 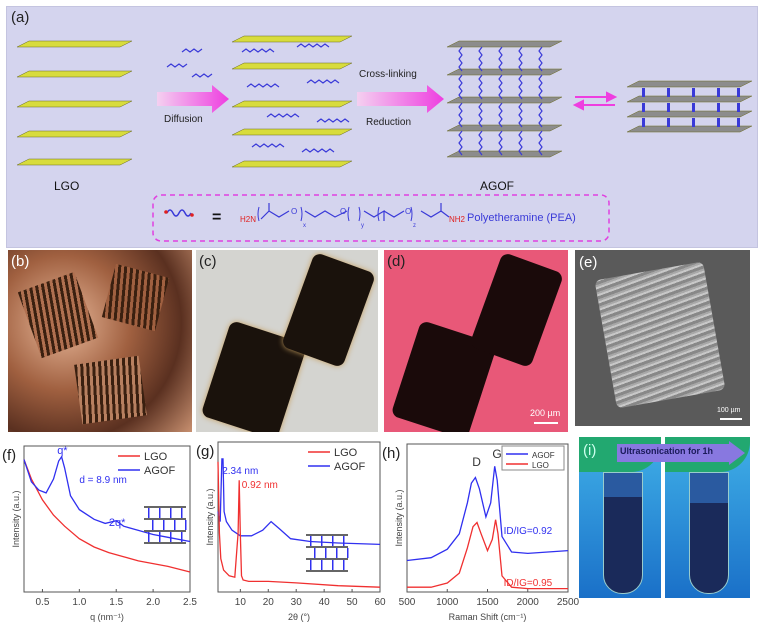 What do you see at coordinates (353, 602) in the screenshot?
I see `x-tick-label: 50` at bounding box center [353, 602].